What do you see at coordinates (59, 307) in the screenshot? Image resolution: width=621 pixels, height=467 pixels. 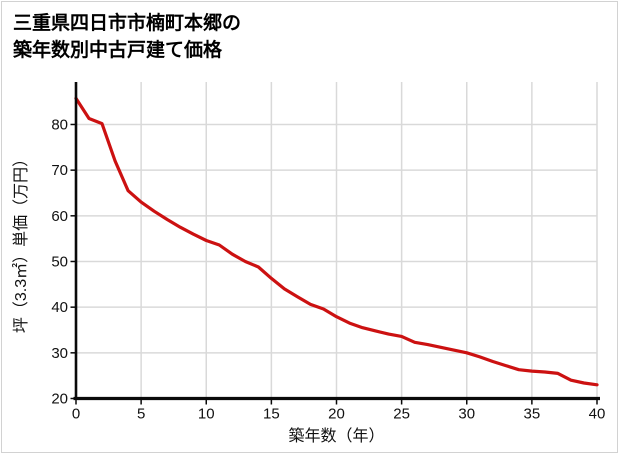 I see `y-tick-label: 40` at bounding box center [59, 307].